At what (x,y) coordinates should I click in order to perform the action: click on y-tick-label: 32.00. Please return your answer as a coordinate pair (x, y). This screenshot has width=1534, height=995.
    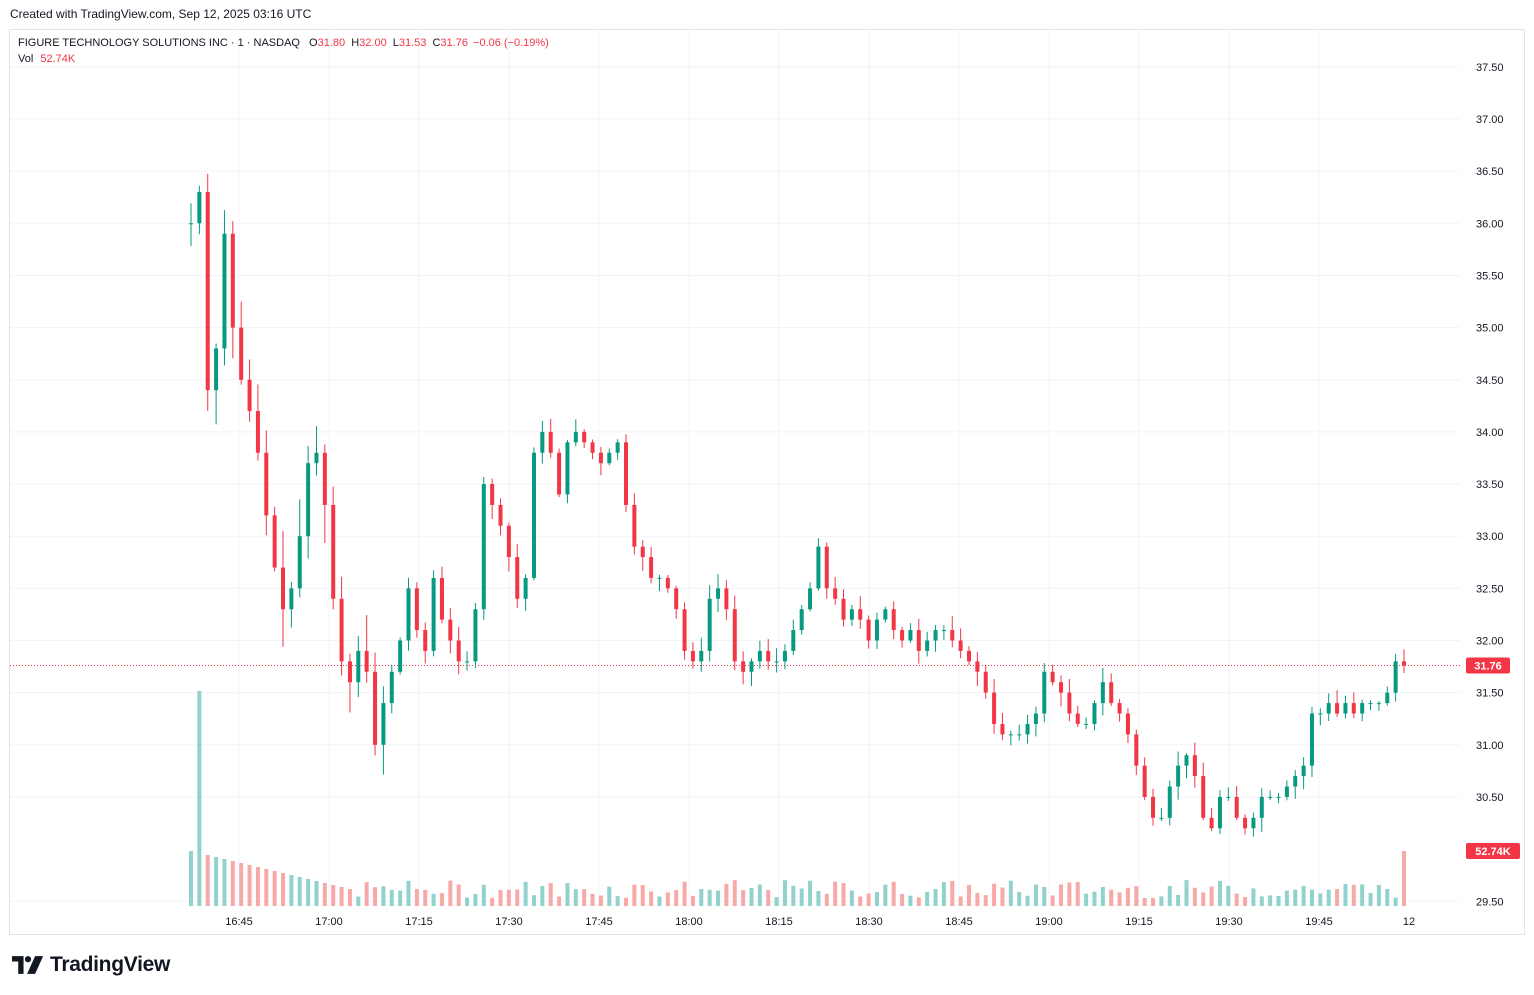
    Looking at the image, I should click on (1490, 642).